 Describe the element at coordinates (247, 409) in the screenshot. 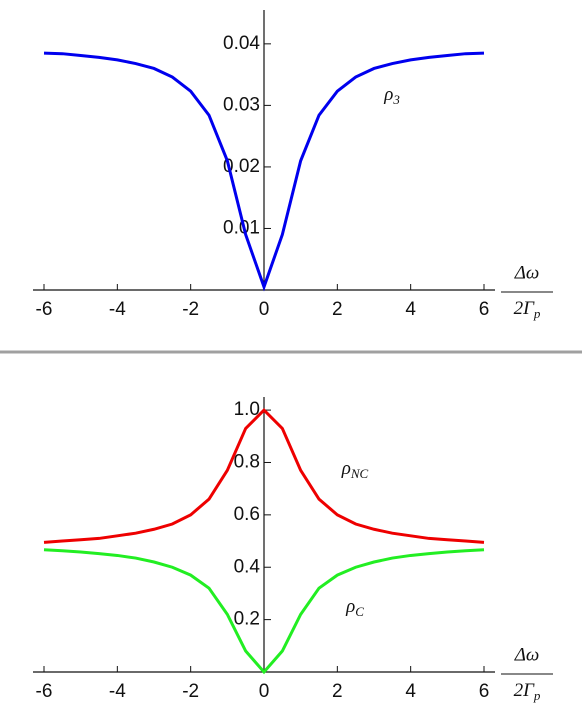

I see `y-tick-label: 1.0` at that location.